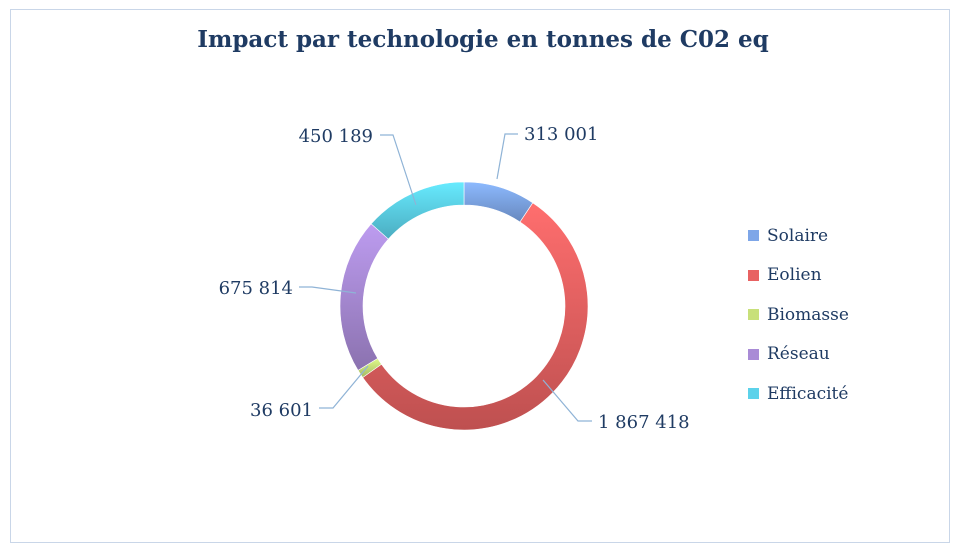 This screenshot has height=557, width=966. Describe the element at coordinates (256, 288) in the screenshot. I see `data-label-reseau: 675 814` at that location.